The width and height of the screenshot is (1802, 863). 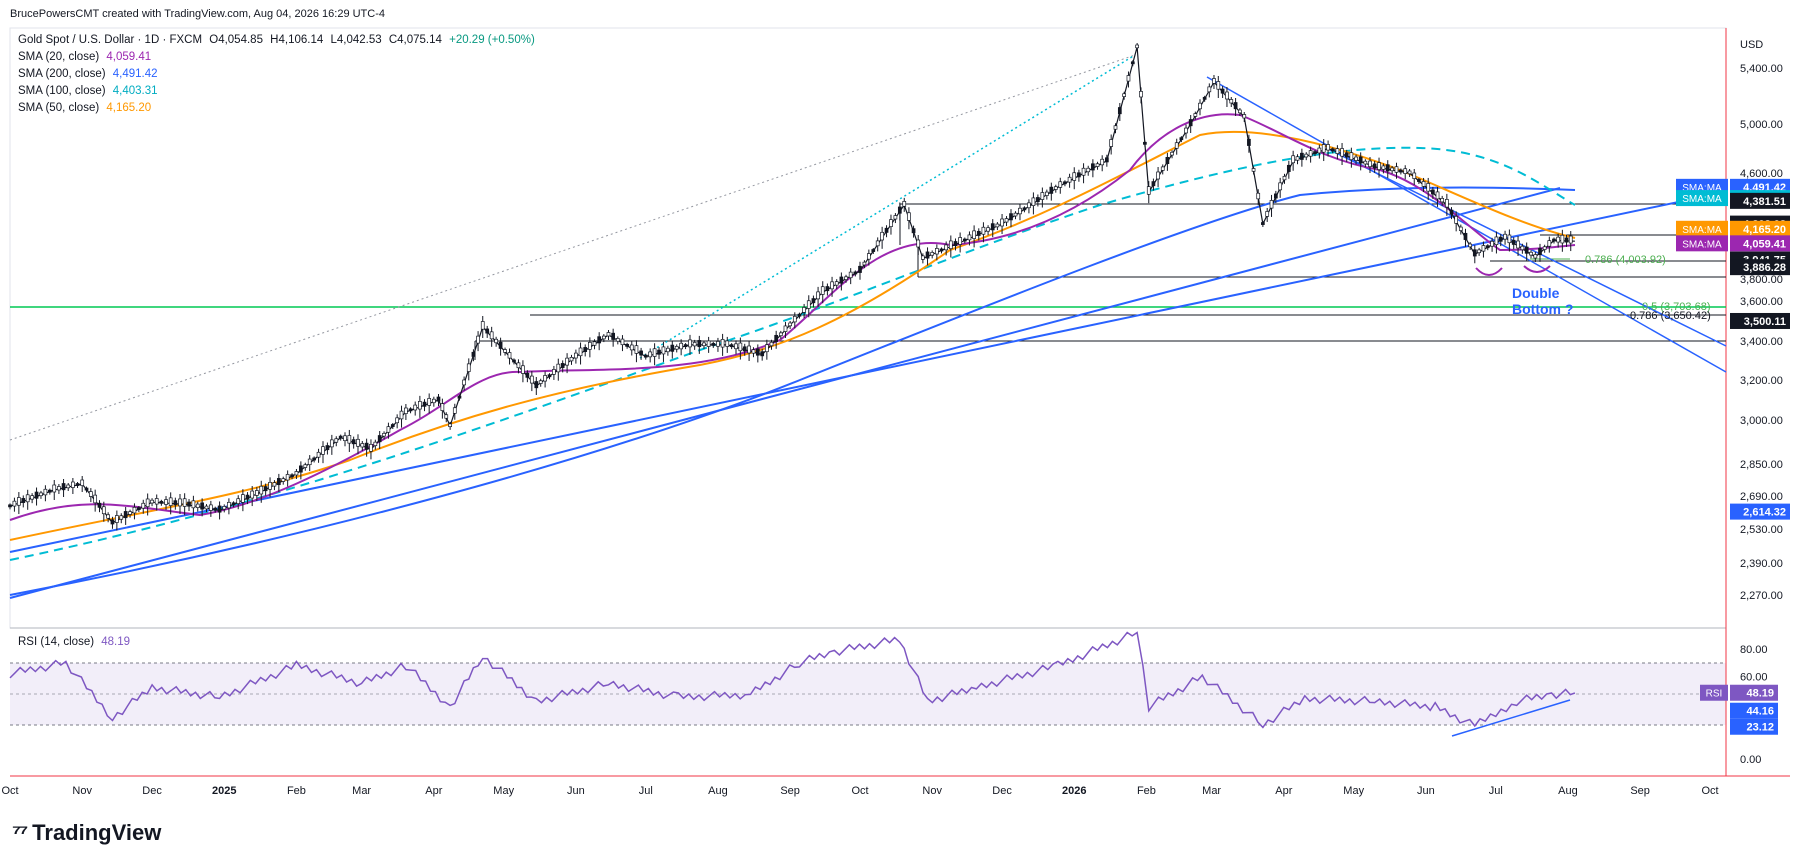 What do you see at coordinates (224, 791) in the screenshot?
I see `time-tick-label: 2025` at bounding box center [224, 791].